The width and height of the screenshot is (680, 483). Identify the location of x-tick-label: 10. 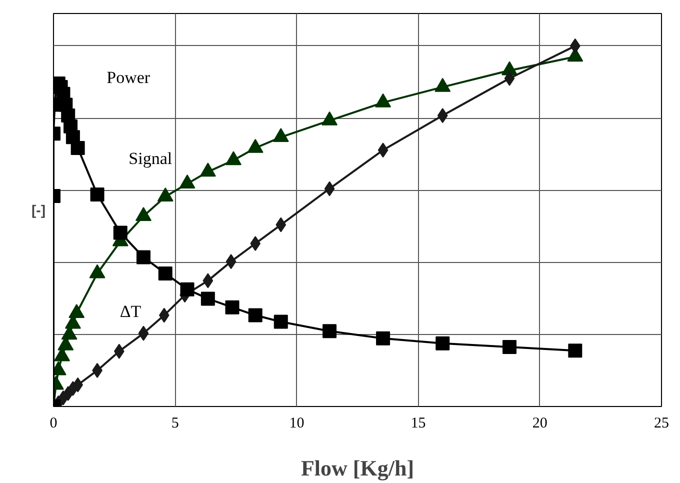
(296, 424).